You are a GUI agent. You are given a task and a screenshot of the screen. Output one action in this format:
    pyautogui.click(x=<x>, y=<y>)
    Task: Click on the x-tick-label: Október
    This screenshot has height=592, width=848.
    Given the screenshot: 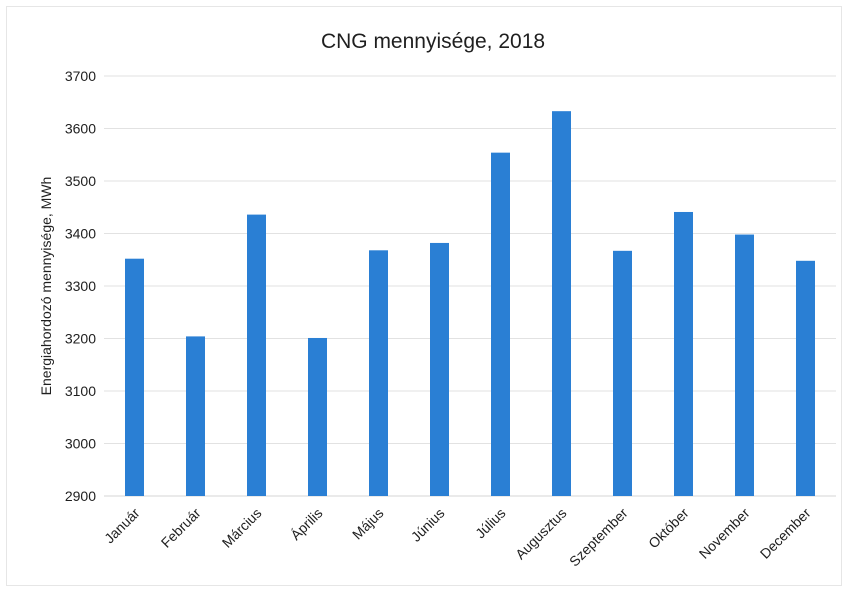 What is the action you would take?
    pyautogui.click(x=668, y=528)
    